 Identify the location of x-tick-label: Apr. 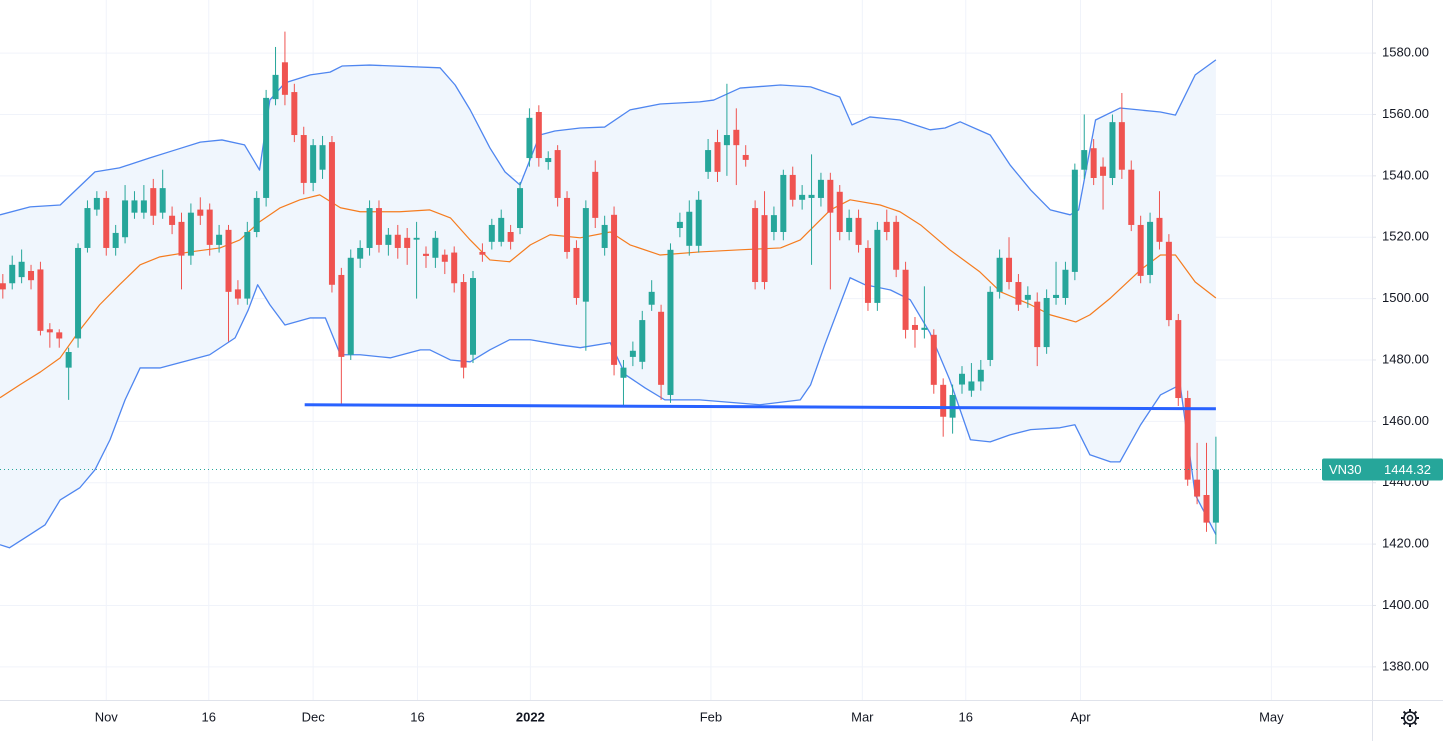
(1080, 716).